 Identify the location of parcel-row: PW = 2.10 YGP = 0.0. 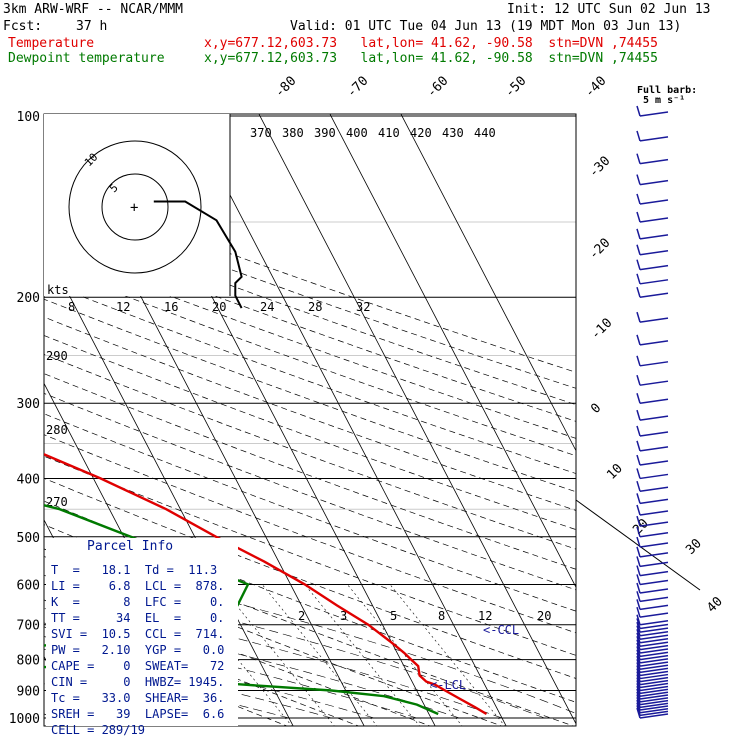
(138, 650).